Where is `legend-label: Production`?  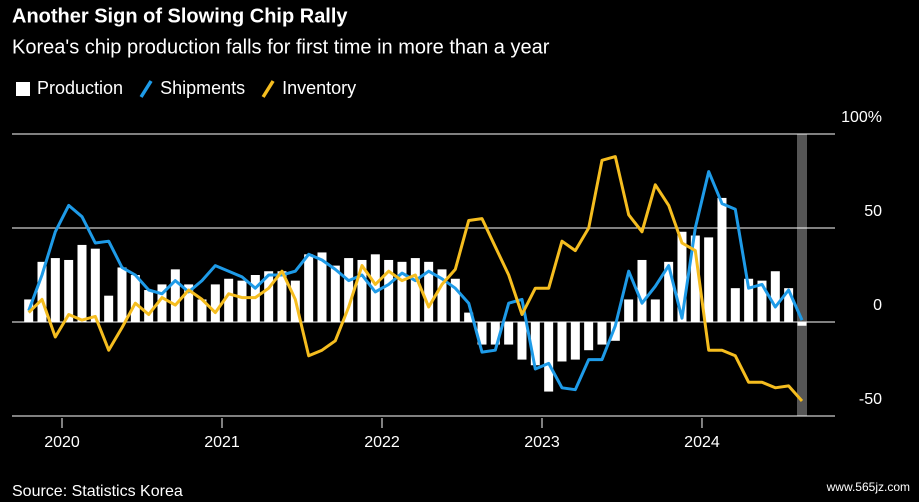
legend-label: Production is located at coordinates (80, 88).